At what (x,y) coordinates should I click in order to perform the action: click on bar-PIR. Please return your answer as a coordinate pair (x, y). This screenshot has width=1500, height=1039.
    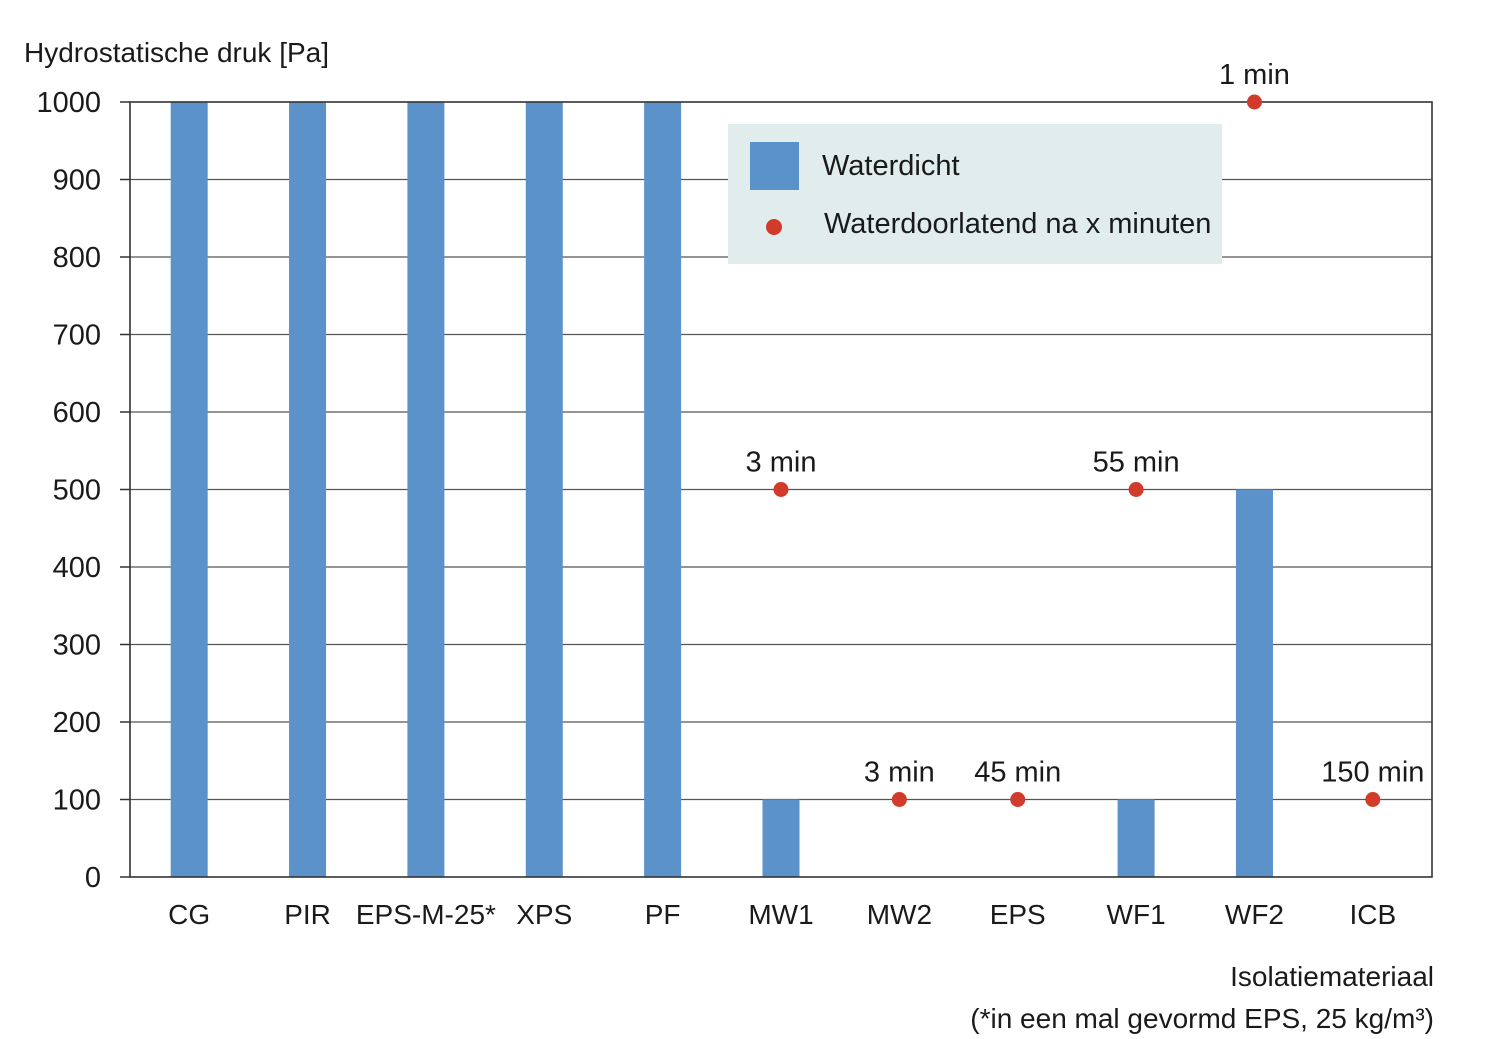
    Looking at the image, I should click on (308, 489).